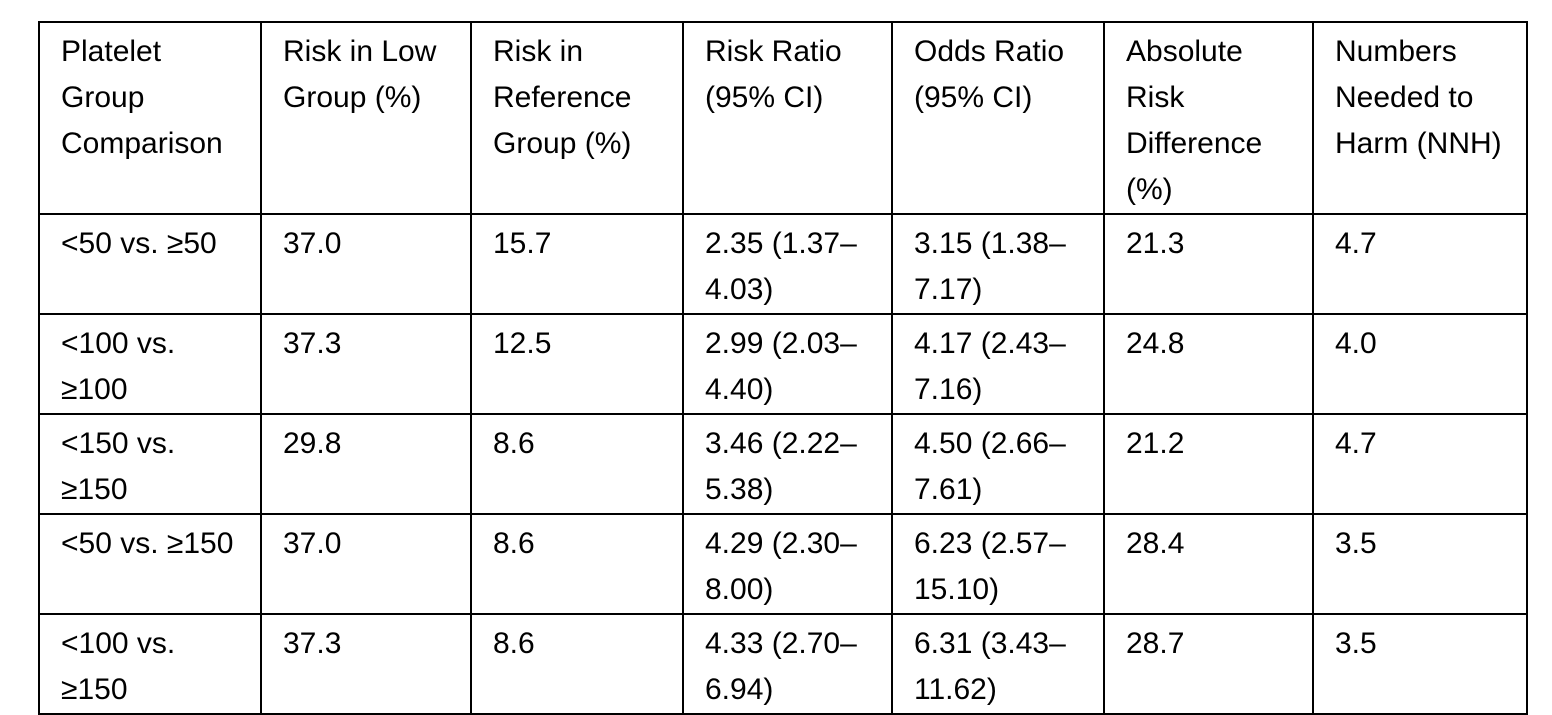  Describe the element at coordinates (1208, 464) in the screenshot. I see `cell-absolute-risk-difference: 21.2` at that location.